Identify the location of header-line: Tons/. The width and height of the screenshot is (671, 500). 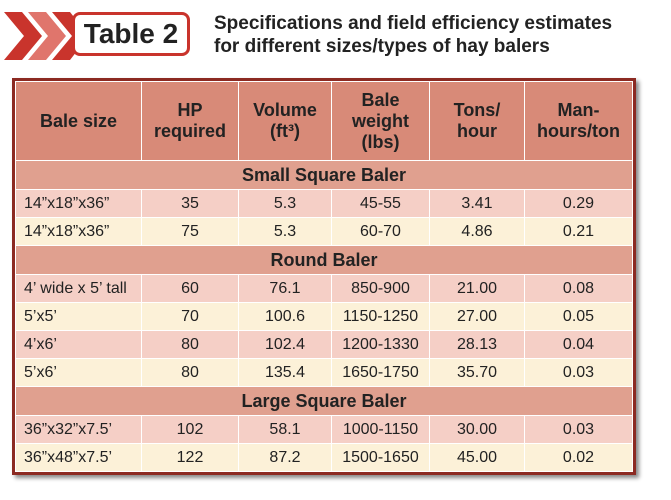
(477, 110).